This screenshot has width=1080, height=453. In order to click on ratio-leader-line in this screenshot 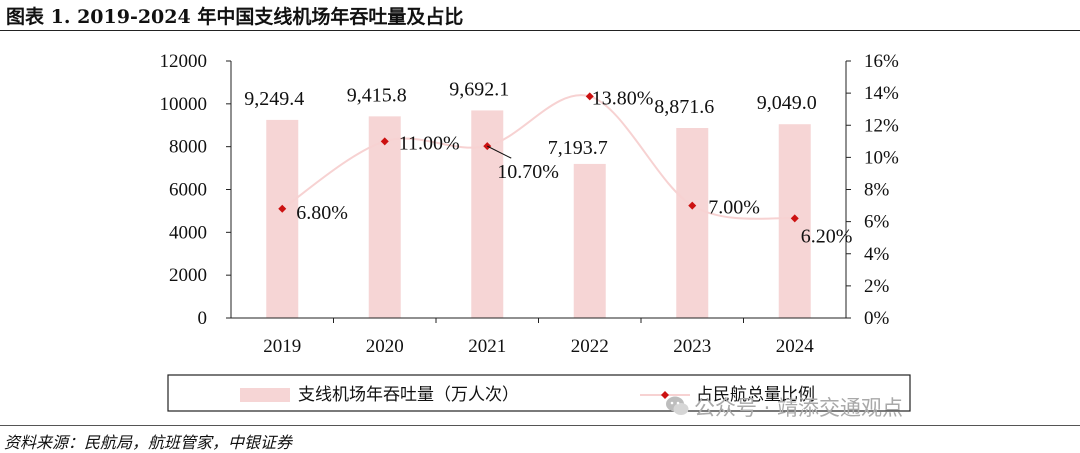, I will do `click(499, 152)`.